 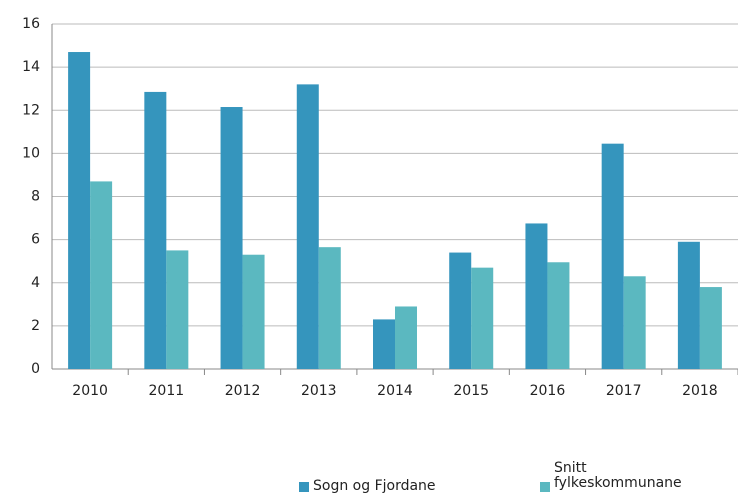 I want to click on y-tick-label: 0, so click(x=35, y=369).